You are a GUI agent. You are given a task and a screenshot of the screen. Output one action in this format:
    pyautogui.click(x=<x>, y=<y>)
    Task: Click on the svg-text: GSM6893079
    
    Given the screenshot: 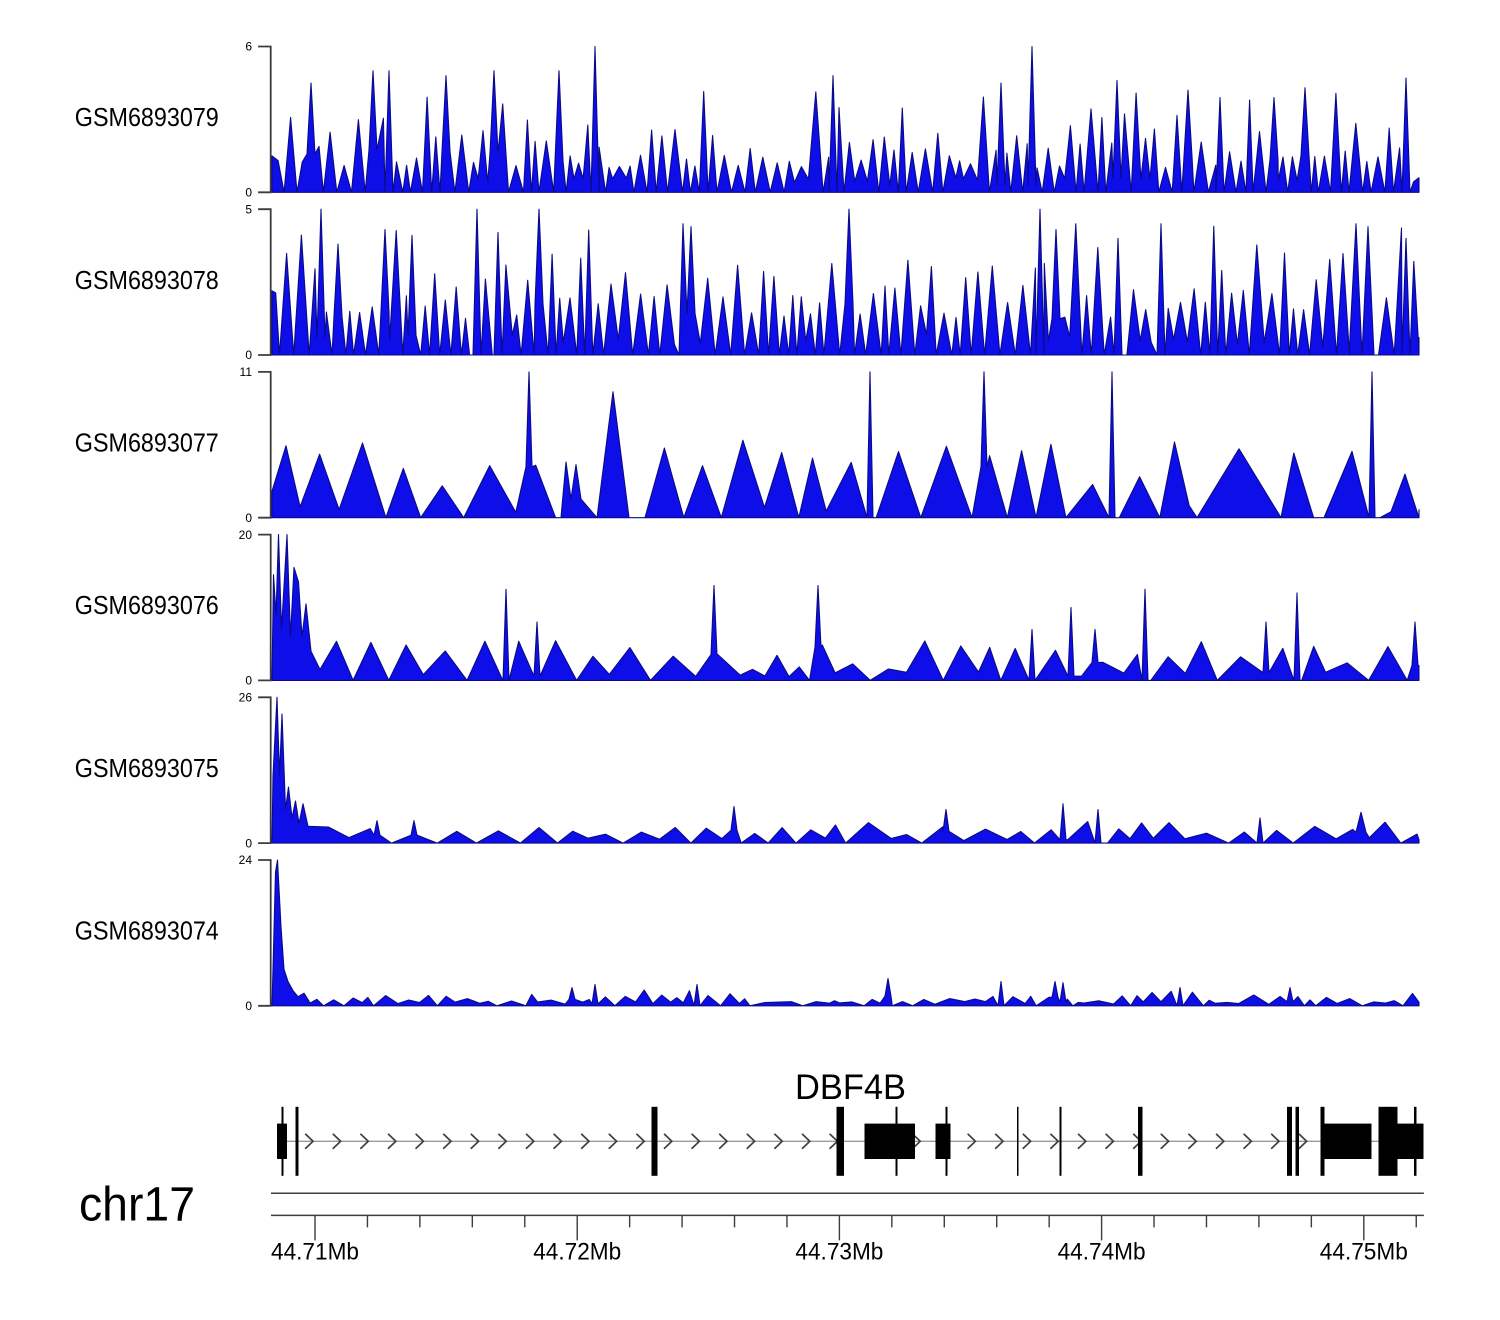 What is the action you would take?
    pyautogui.click(x=147, y=117)
    